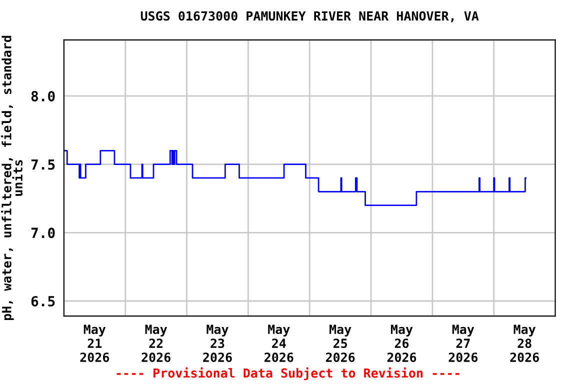  What do you see at coordinates (43, 233) in the screenshot?
I see `y-tick-label: 7.0` at bounding box center [43, 233].